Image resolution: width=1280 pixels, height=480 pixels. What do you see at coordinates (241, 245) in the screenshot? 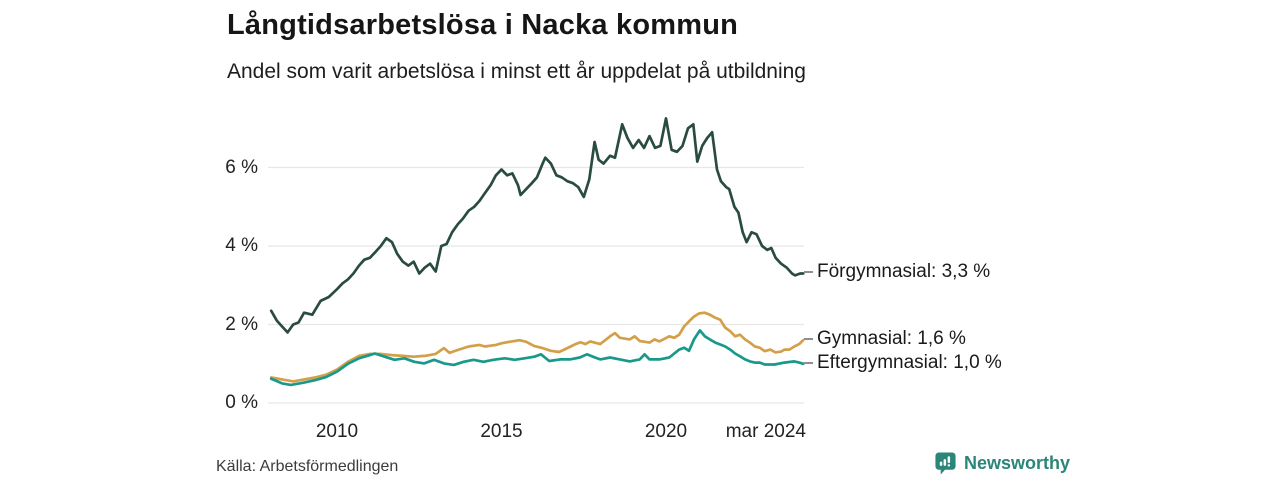
I see `y-tick-label: 4 %` at bounding box center [241, 245].